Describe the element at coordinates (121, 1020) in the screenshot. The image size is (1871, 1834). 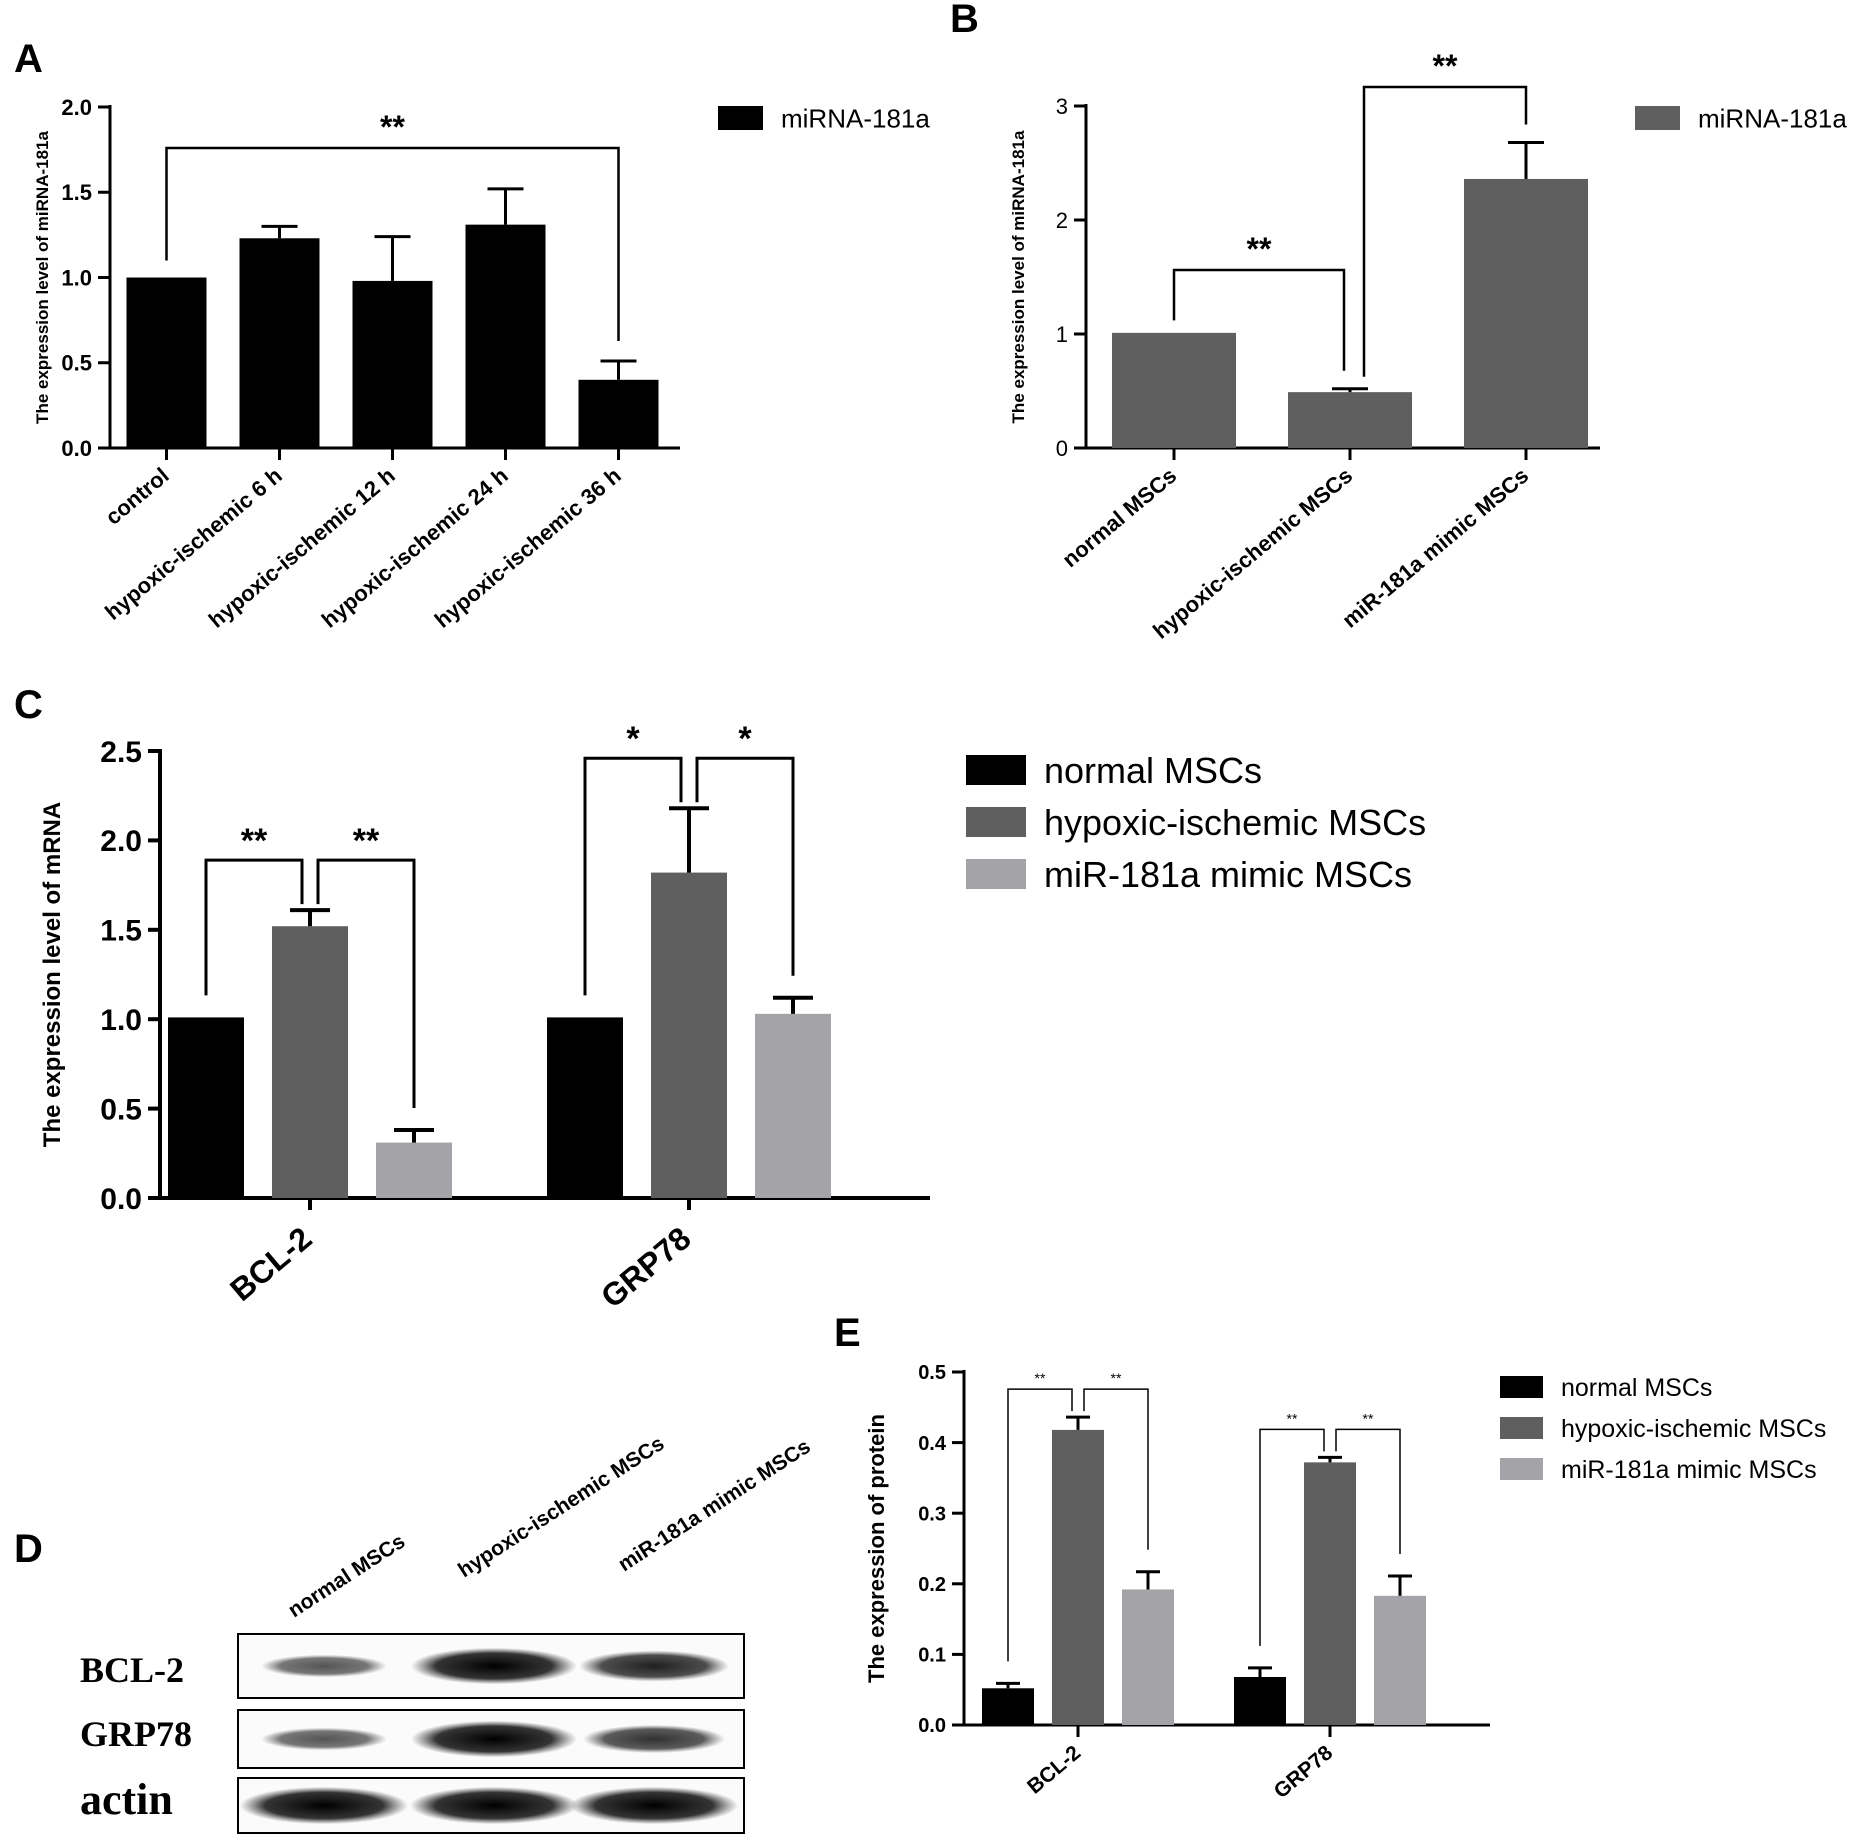
I see `y-tick-label: 1.0` at that location.